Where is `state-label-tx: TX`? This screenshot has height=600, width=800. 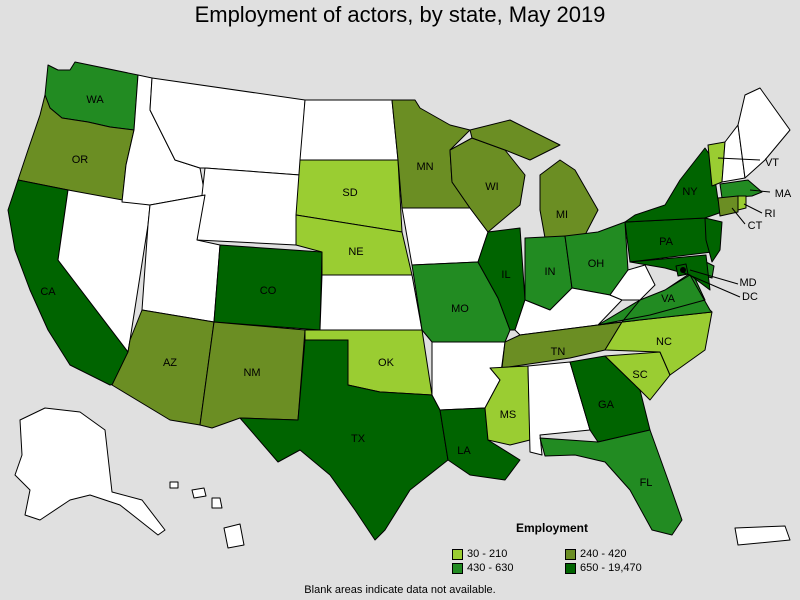
state-label-tx: TX is located at coordinates (358, 439).